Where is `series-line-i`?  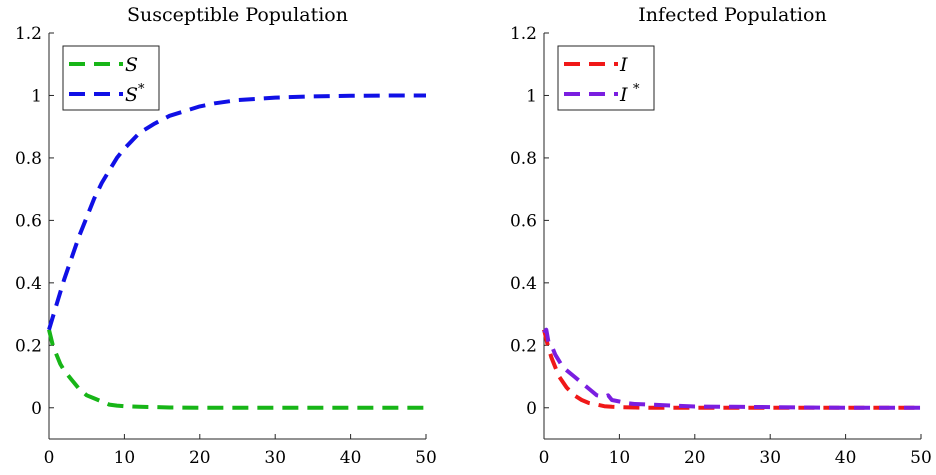
series-line-i is located at coordinates (731, 369).